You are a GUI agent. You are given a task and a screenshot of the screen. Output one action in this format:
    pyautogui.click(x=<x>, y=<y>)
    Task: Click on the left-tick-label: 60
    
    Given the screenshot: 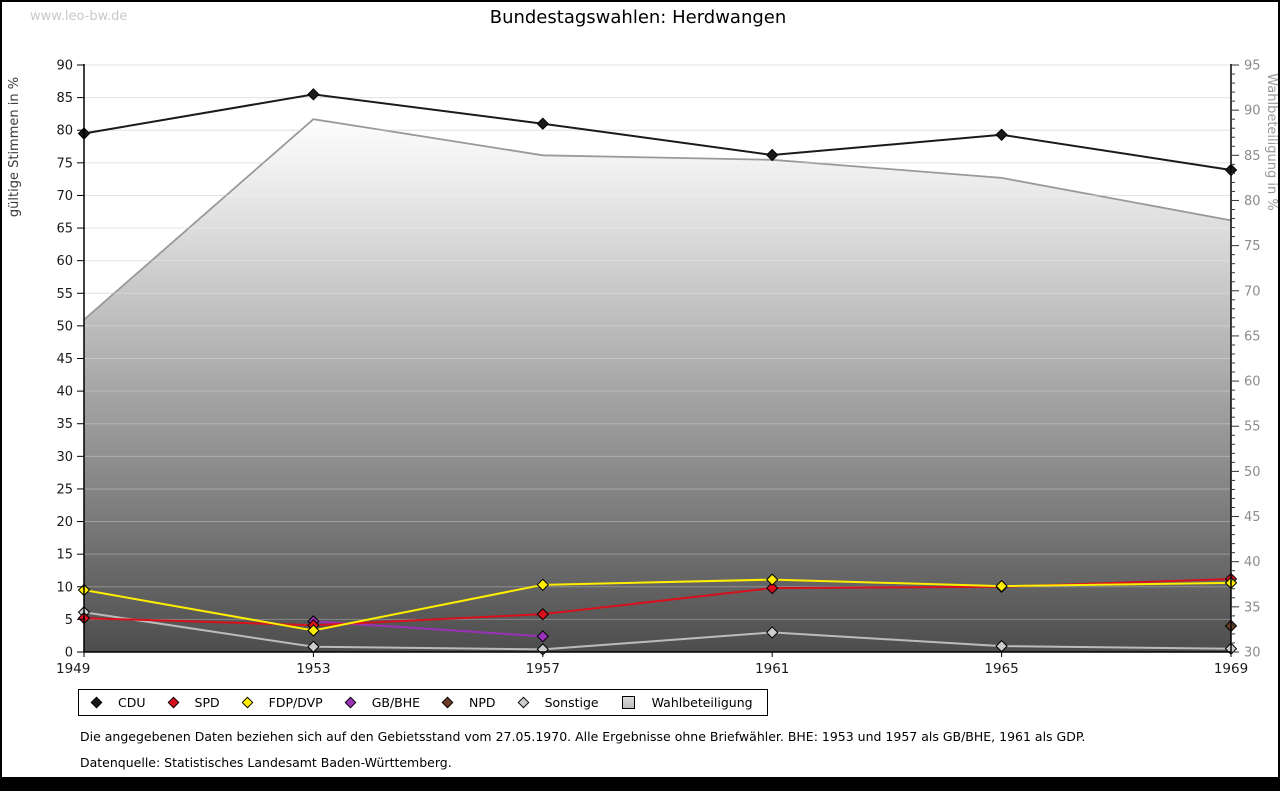 What is the action you would take?
    pyautogui.click(x=64, y=261)
    